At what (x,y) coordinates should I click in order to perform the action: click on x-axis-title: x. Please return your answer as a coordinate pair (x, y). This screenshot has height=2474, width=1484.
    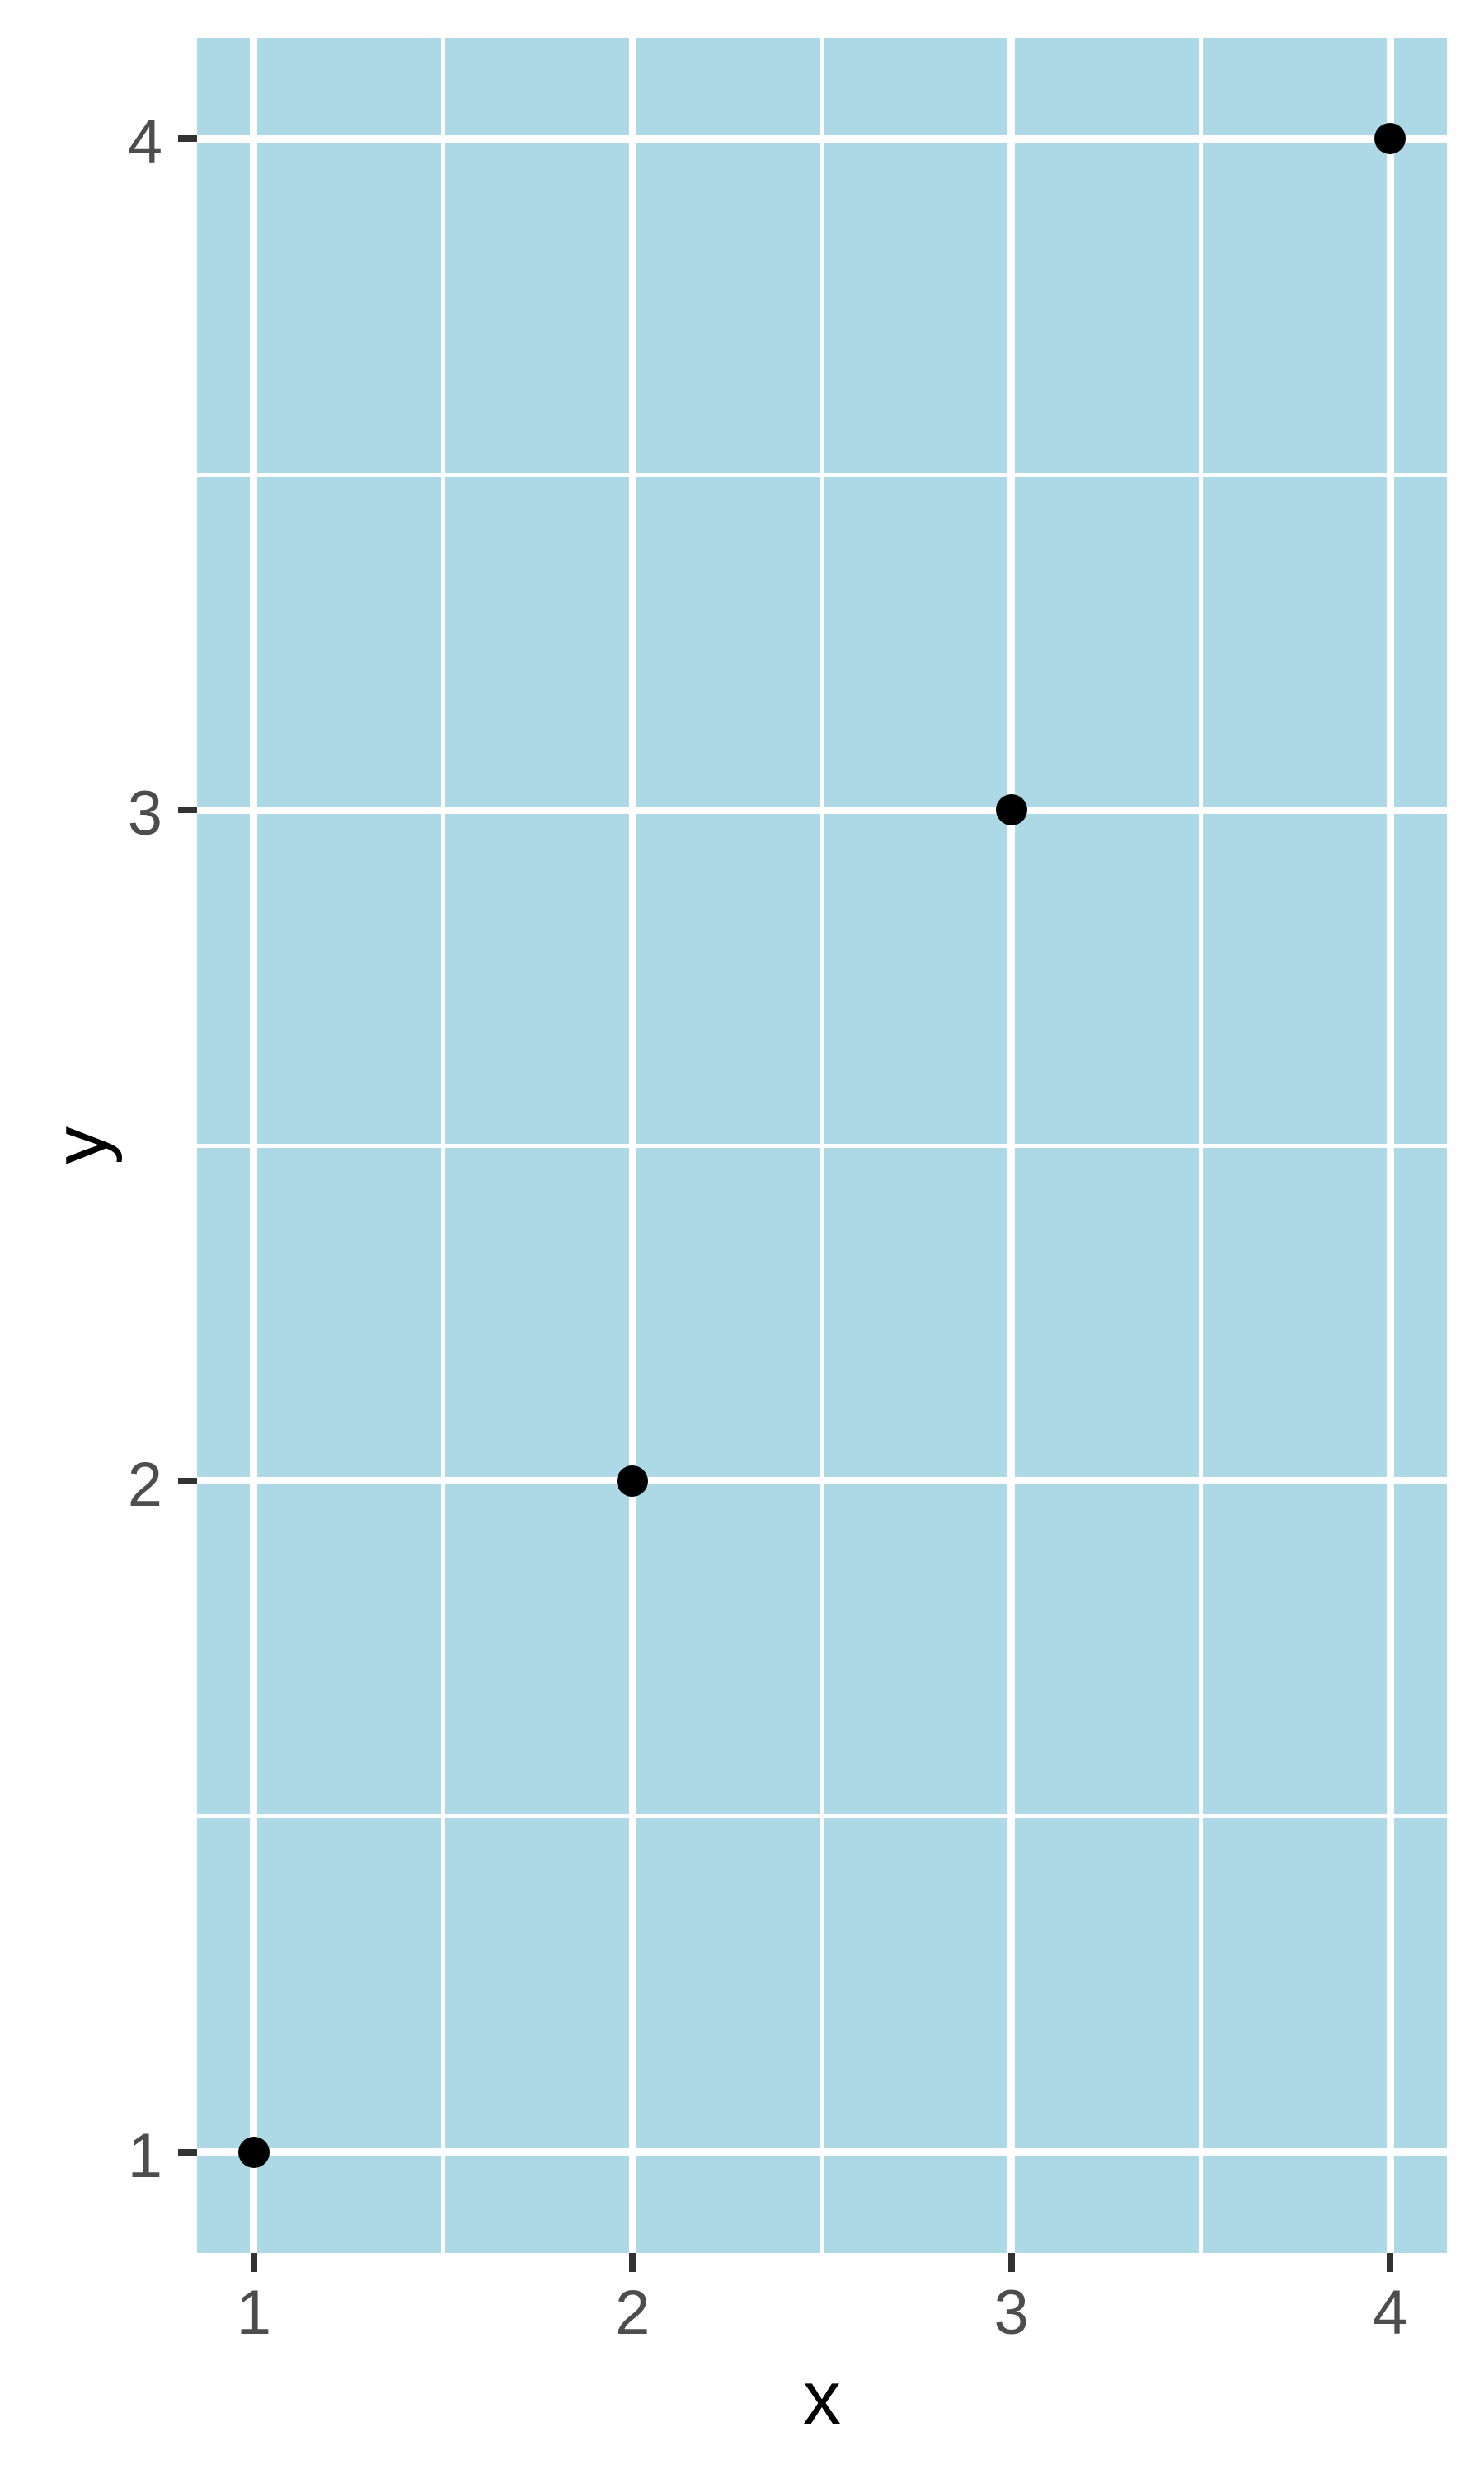
    Looking at the image, I should click on (822, 2398).